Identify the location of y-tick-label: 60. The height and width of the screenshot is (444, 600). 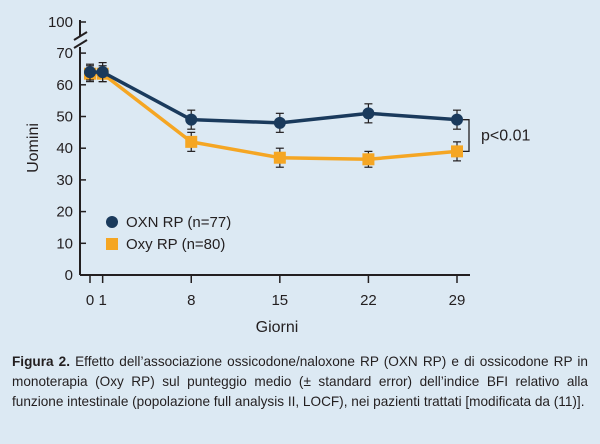
(64, 85).